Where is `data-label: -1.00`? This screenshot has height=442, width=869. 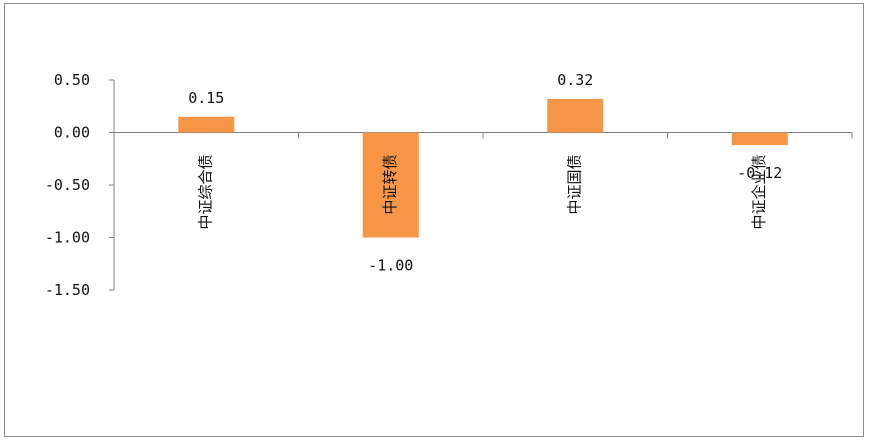
data-label: -1.00 is located at coordinates (390, 266).